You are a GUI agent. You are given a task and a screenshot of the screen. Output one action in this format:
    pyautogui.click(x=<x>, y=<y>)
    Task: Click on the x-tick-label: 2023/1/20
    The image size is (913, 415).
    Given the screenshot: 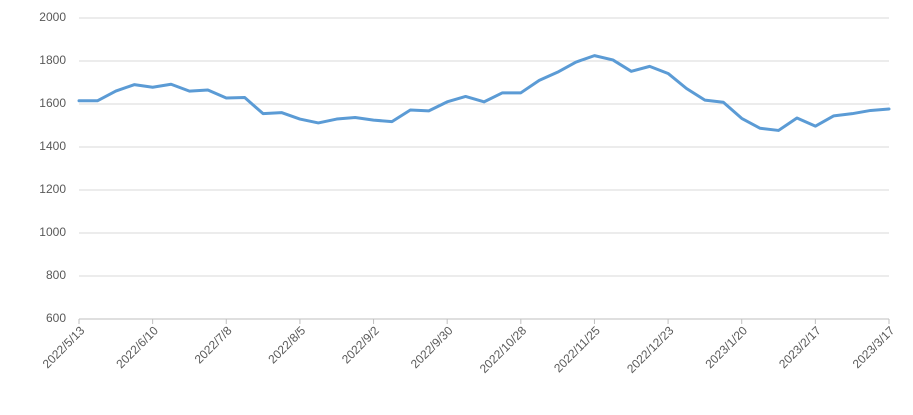 What is the action you would take?
    pyautogui.click(x=726, y=347)
    